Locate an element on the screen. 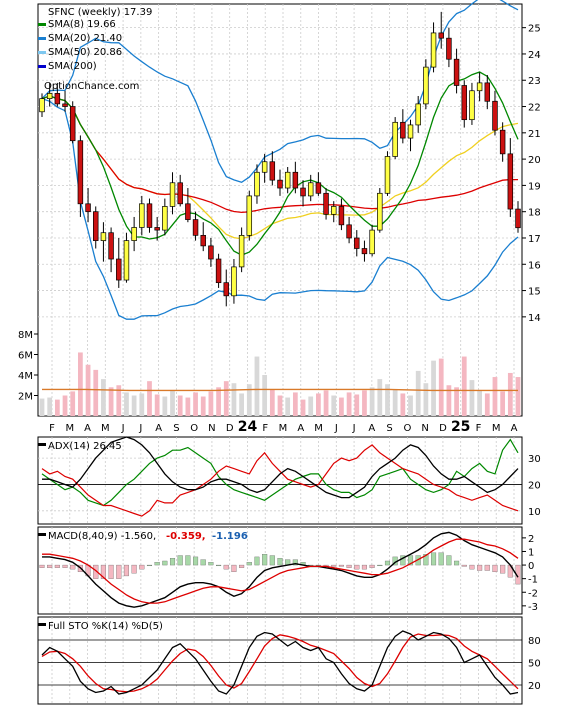  macd-legend-swatch is located at coordinates (42, 534).